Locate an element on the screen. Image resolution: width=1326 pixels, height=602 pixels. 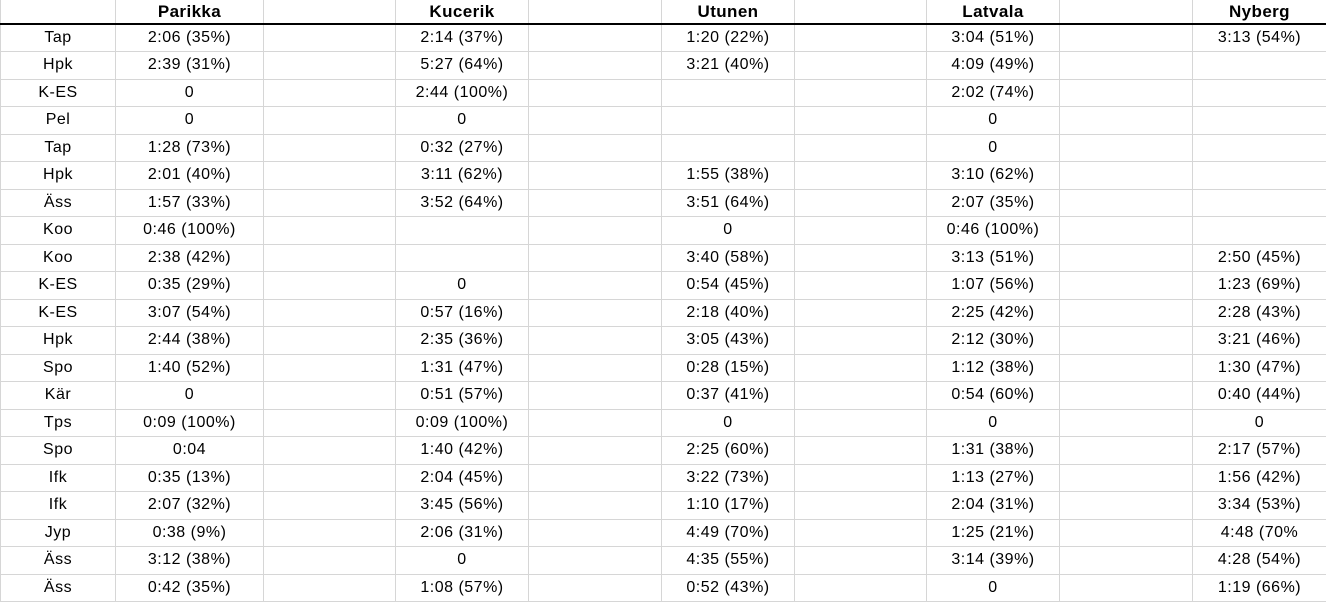
data-cell: 0:54 (60%) is located at coordinates (993, 395).